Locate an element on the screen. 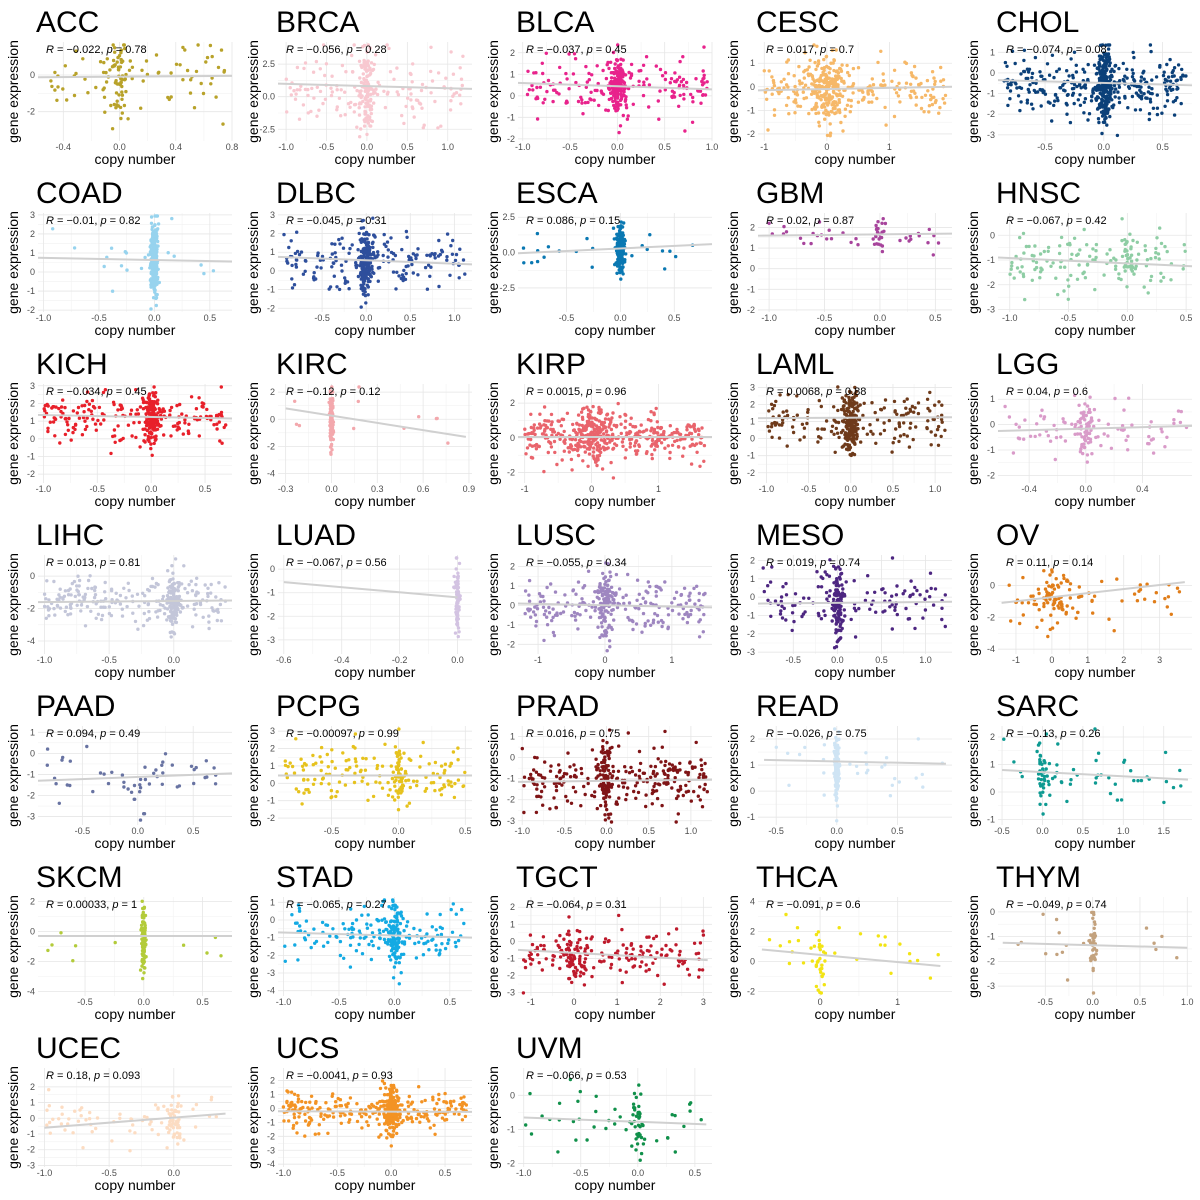 The width and height of the screenshot is (1200, 1200). y-tick-label: 2 is located at coordinates (32, 403).